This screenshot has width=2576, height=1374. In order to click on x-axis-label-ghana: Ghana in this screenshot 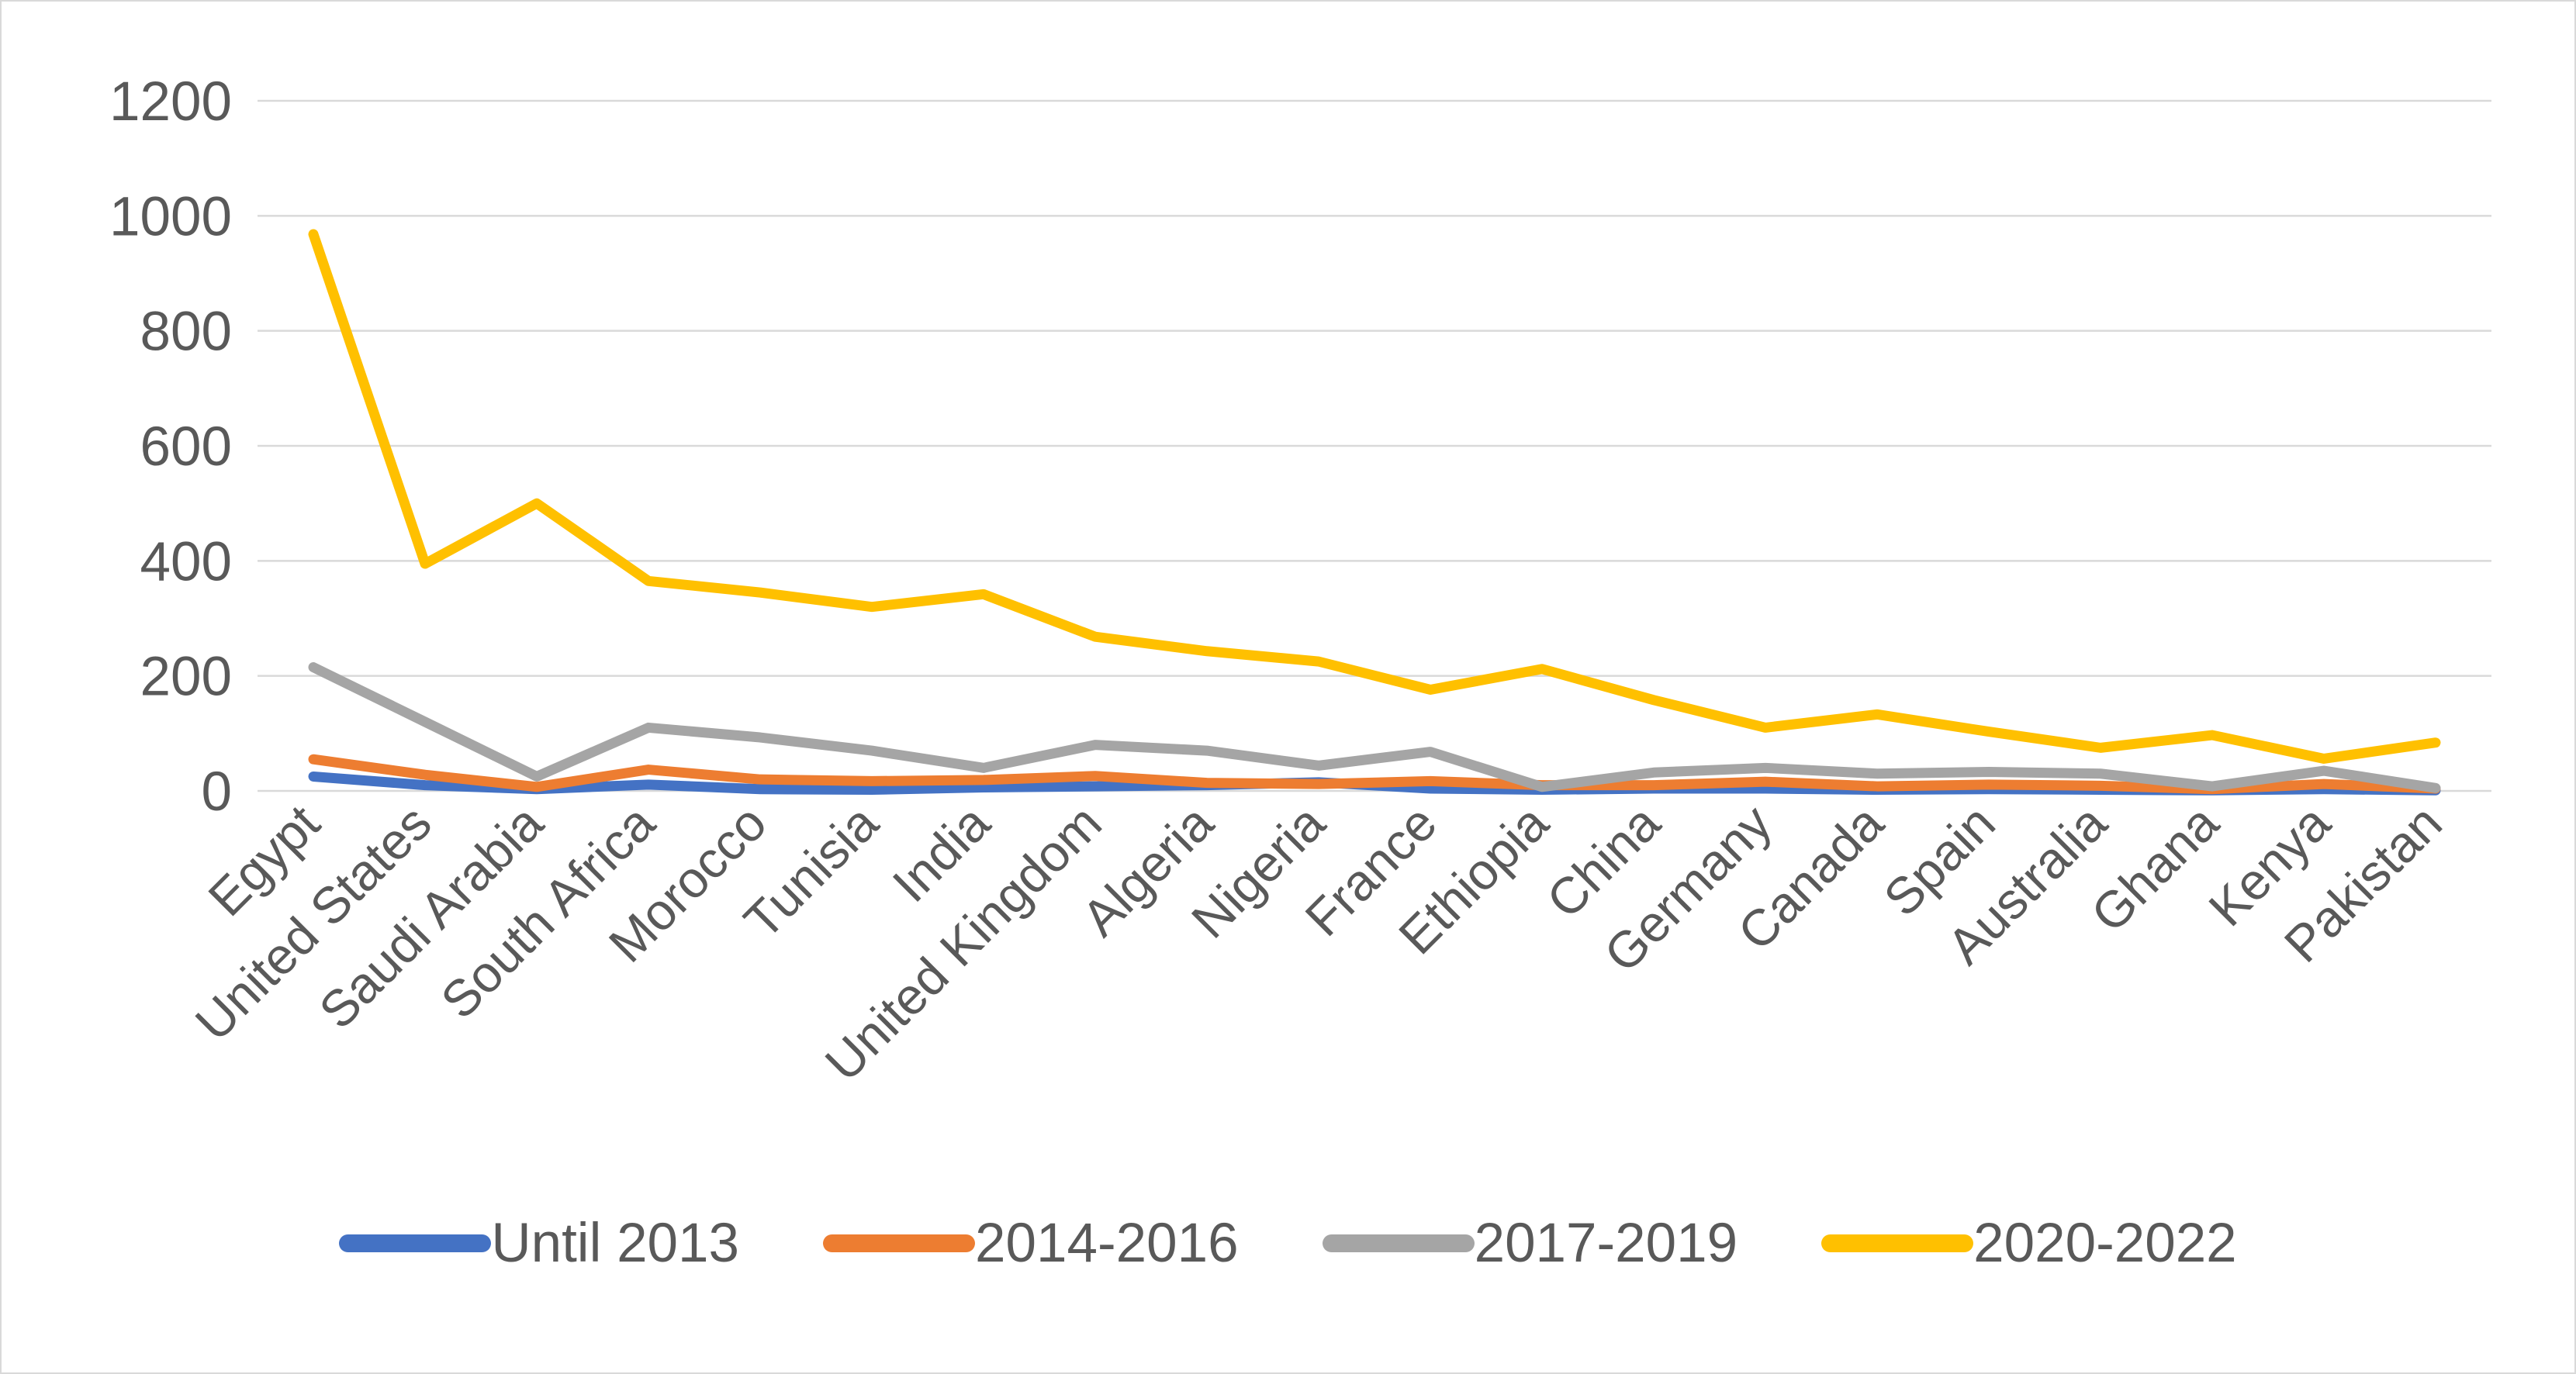, I will do `click(2154, 868)`.